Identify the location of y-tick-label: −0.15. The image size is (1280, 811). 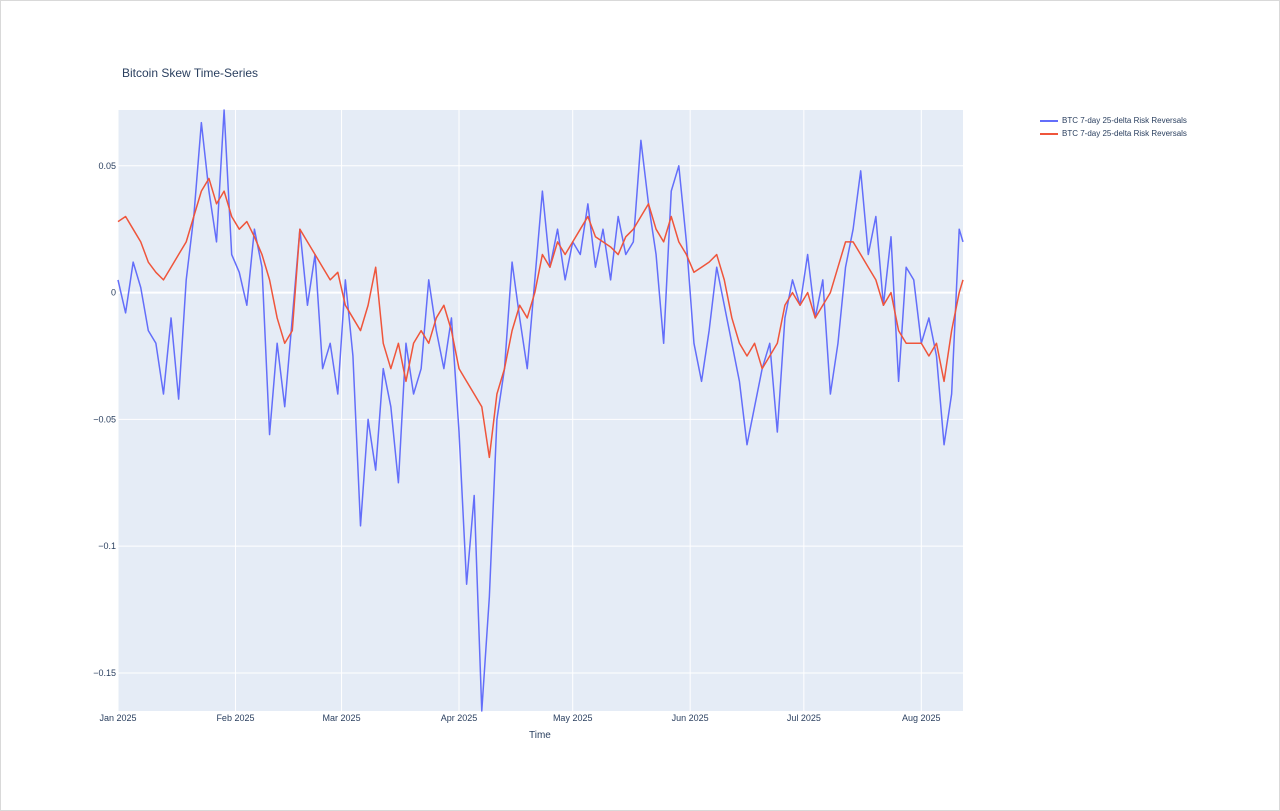
(104, 673).